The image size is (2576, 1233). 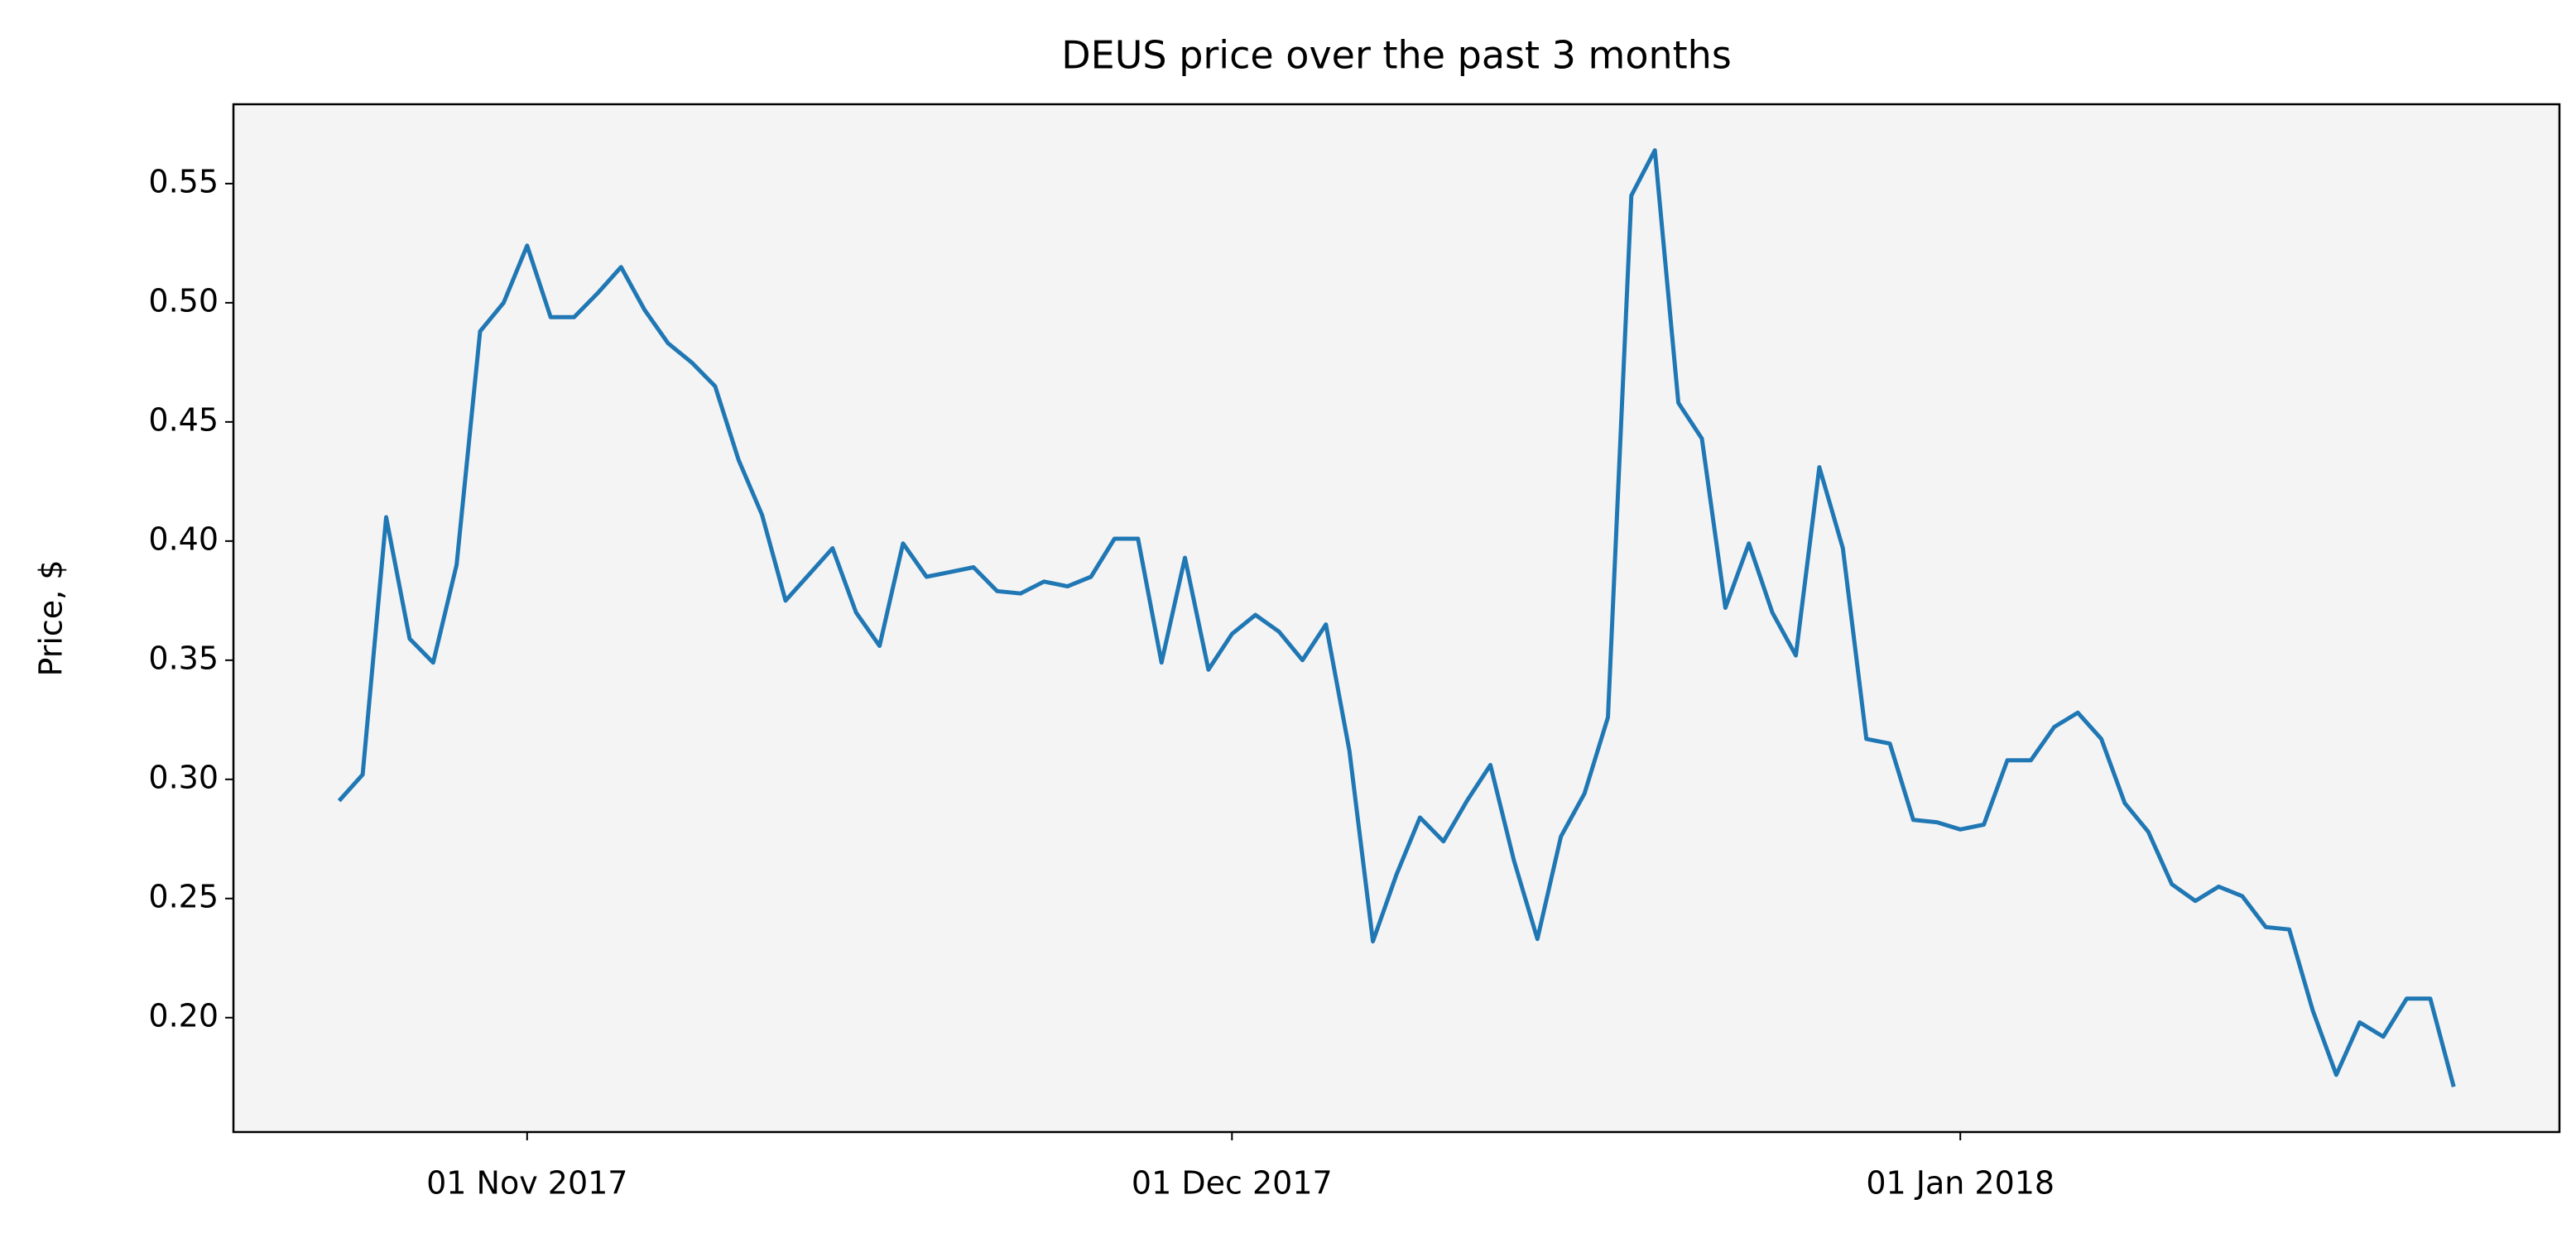 What do you see at coordinates (183, 300) in the screenshot?
I see `y-tick-label: 0.50` at bounding box center [183, 300].